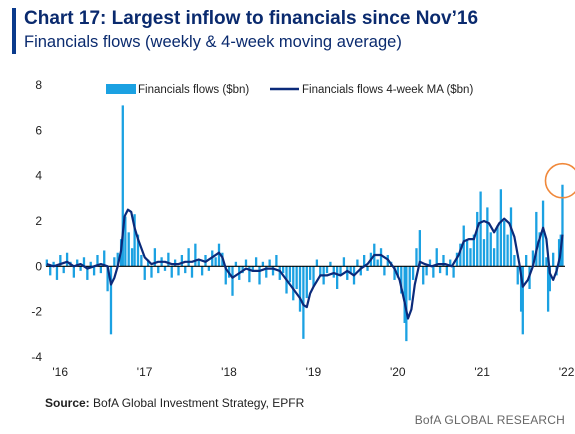 This screenshot has height=434, width=575. I want to click on y-axis-ticks: -4 -2 0 2 4 6 8, so click(36, 221).